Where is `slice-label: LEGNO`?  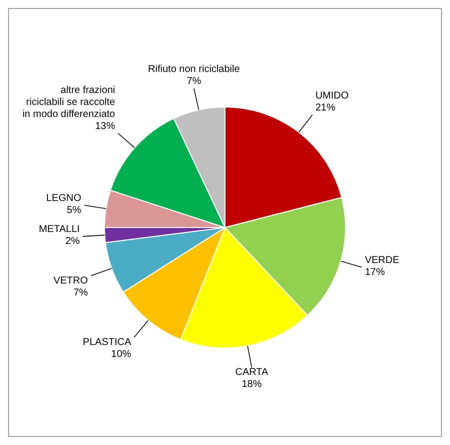 slice-label: LEGNO is located at coordinates (64, 198).